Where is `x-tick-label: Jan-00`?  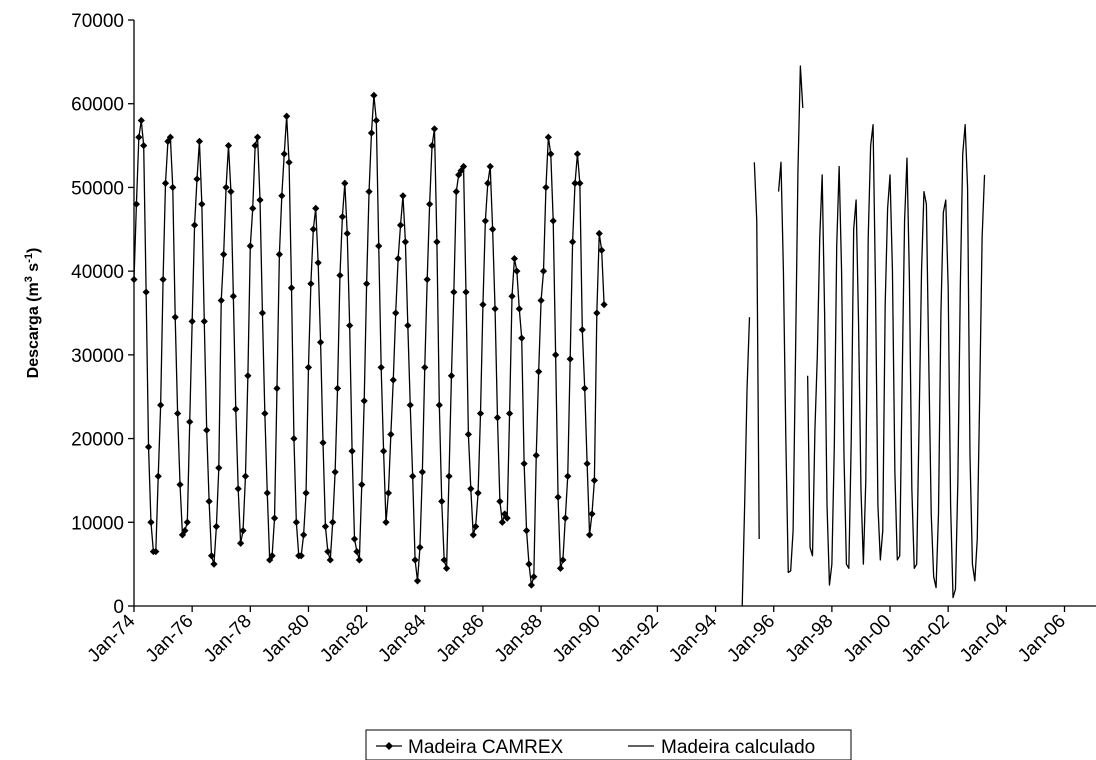
x-tick-label: Jan-00 is located at coordinates (868, 639).